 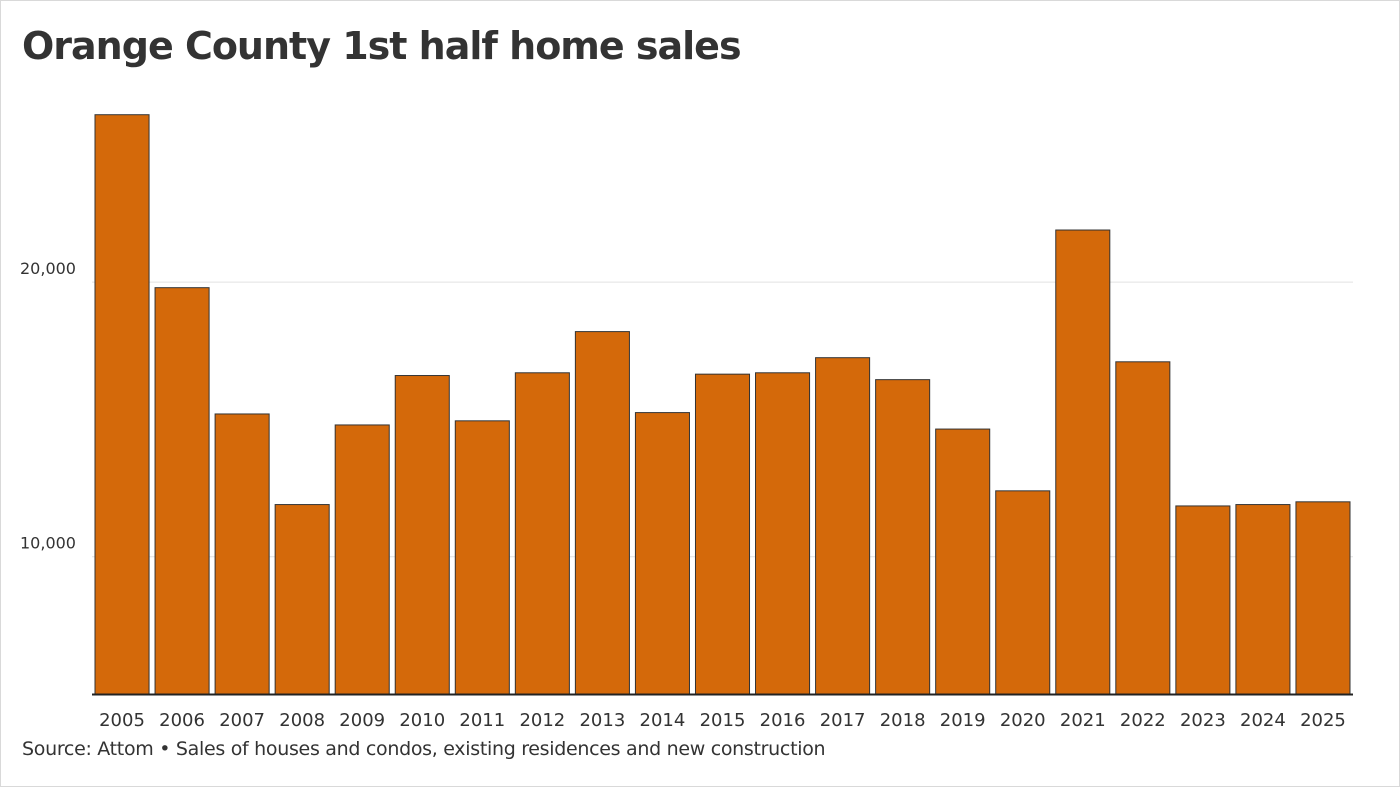 What do you see at coordinates (122, 720) in the screenshot?
I see `x-tick-label: 2005` at bounding box center [122, 720].